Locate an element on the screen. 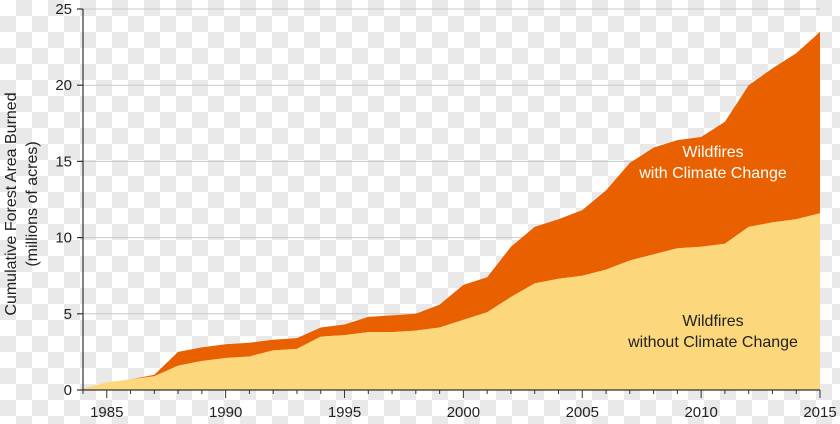 Image resolution: width=840 pixels, height=424 pixels. y-tick-label-5: 5 is located at coordinates (68, 314).